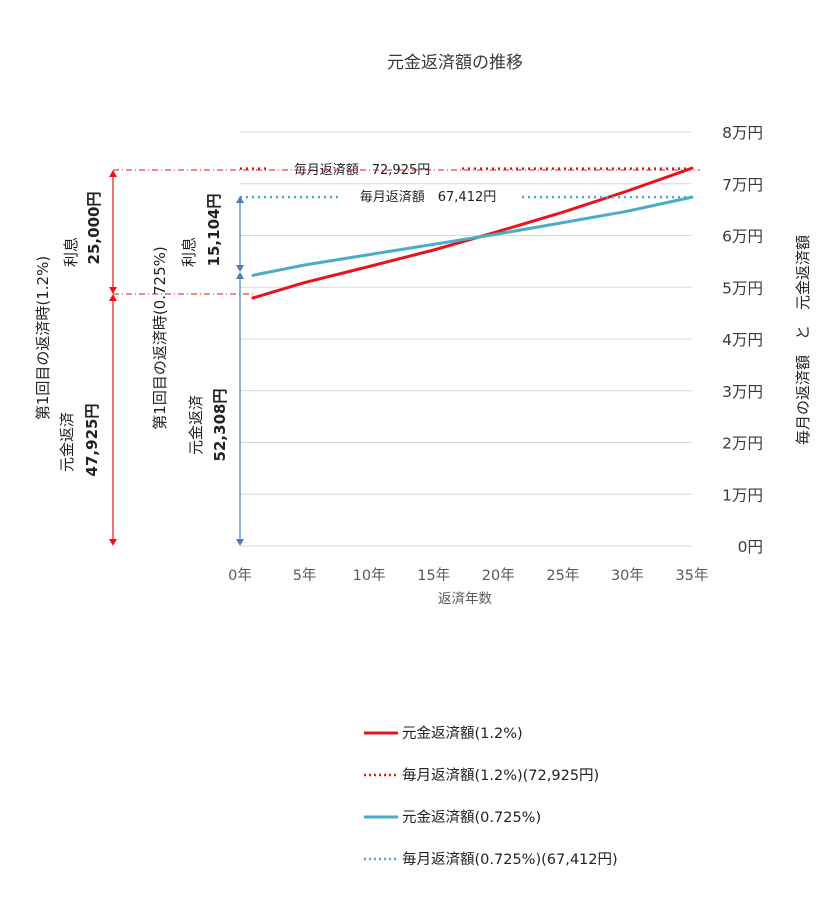 The image size is (822, 905). What do you see at coordinates (742, 495) in the screenshot?
I see `y-tick-label: 1万円` at bounding box center [742, 495].